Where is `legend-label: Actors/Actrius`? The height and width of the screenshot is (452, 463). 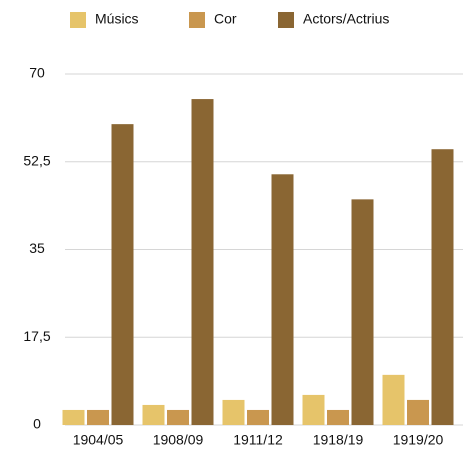
legend-label: Actors/Actrius is located at coordinates (346, 19).